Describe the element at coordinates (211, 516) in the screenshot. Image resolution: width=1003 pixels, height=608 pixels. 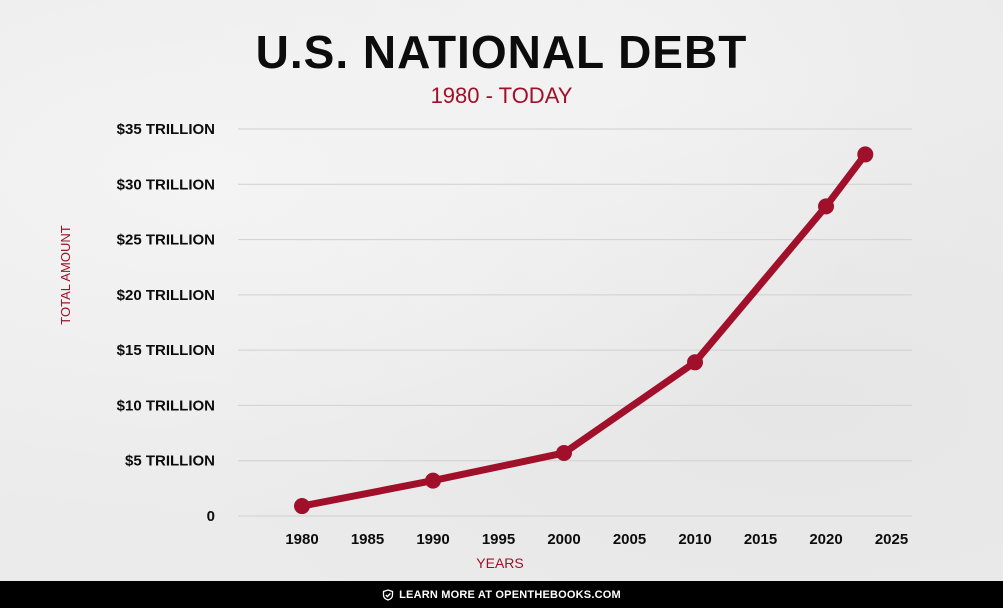
I see `y-tick-label: 0` at that location.